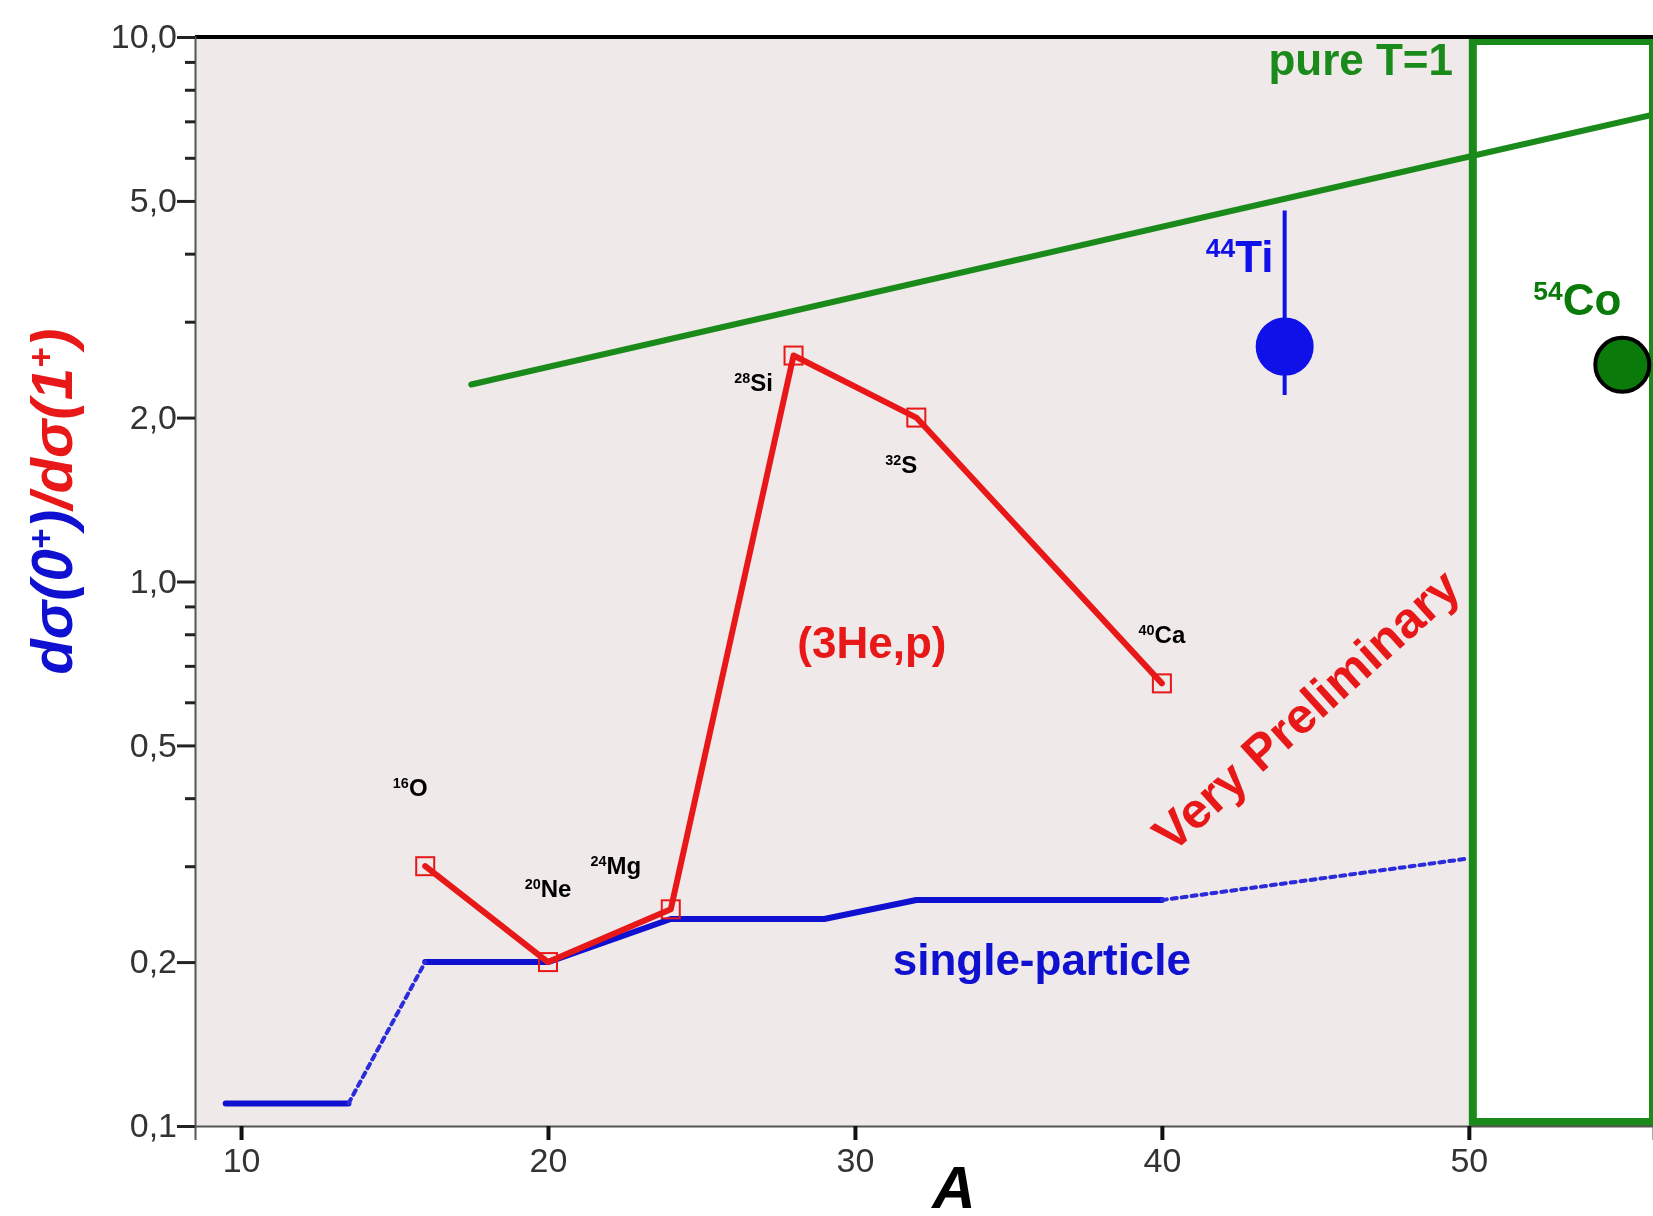  I want to click on x-tick-label: 50, so click(1469, 1160).